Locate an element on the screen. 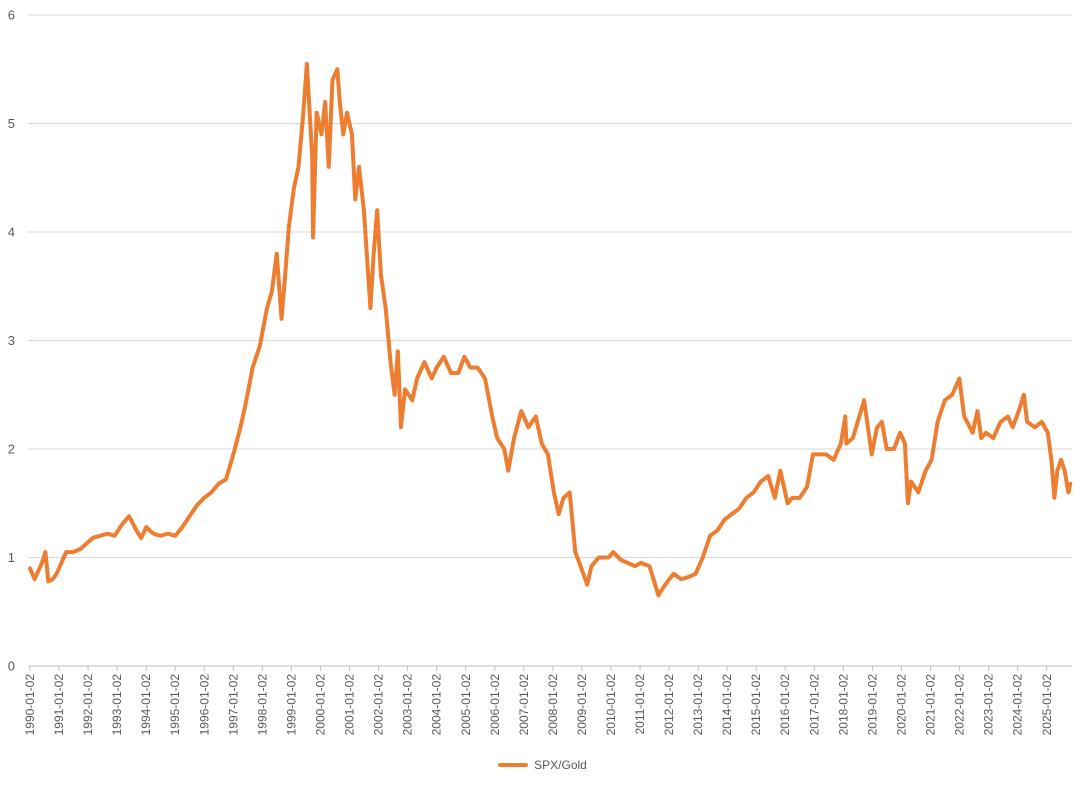 Image resolution: width=1085 pixels, height=790 pixels. x-tick-label: 2021-01-02 is located at coordinates (931, 705).